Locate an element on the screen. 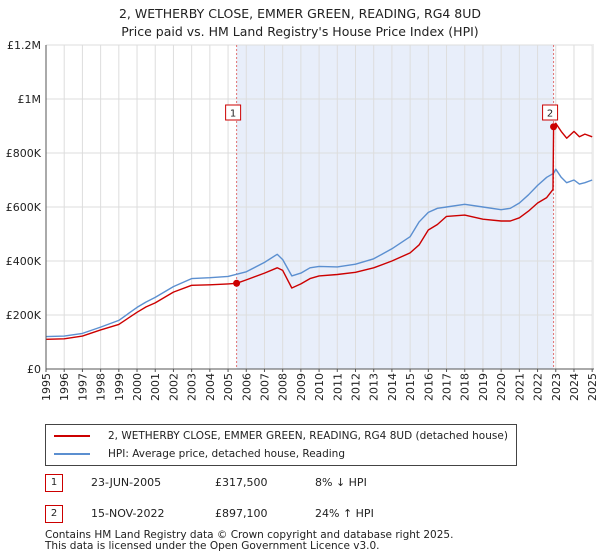 The height and width of the screenshot is (560, 600). sale-label-text: 1 is located at coordinates (233, 114).